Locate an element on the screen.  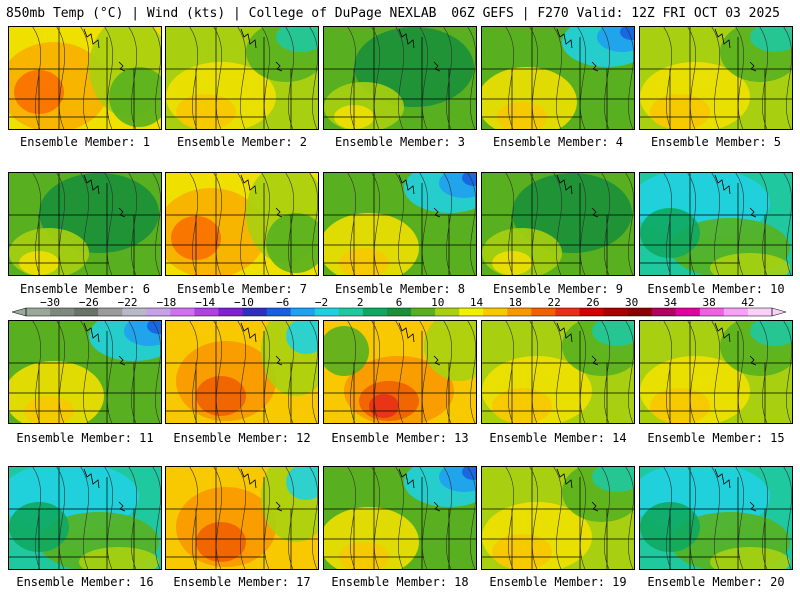
ensemble-member-label: Ensemble Member: 13 is located at coordinates (400, 438).